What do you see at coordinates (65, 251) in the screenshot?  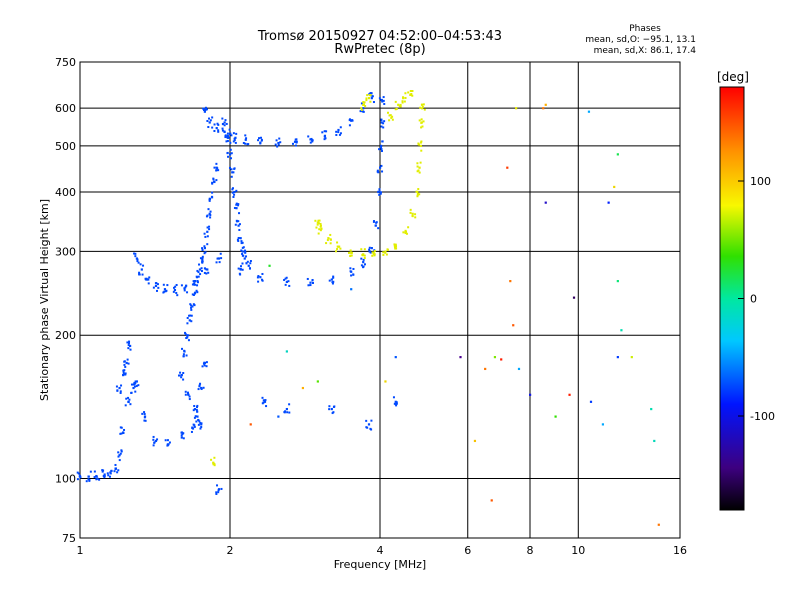 I see `y-tick-label: 300` at bounding box center [65, 251].